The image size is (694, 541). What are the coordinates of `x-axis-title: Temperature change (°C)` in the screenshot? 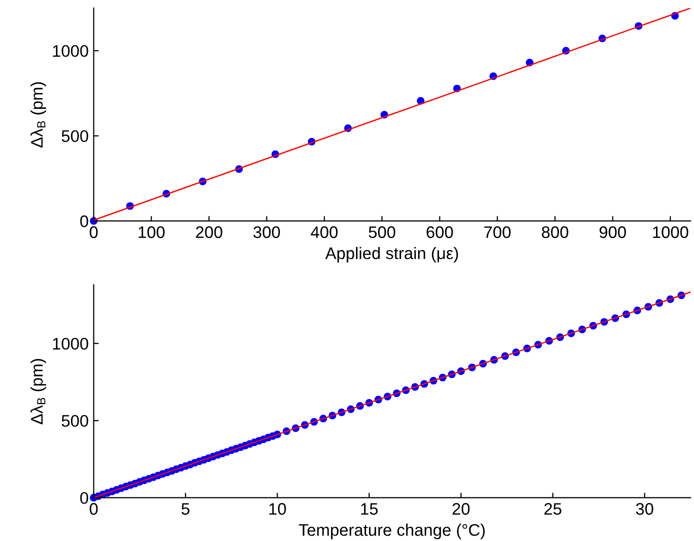 It's located at (391, 532).